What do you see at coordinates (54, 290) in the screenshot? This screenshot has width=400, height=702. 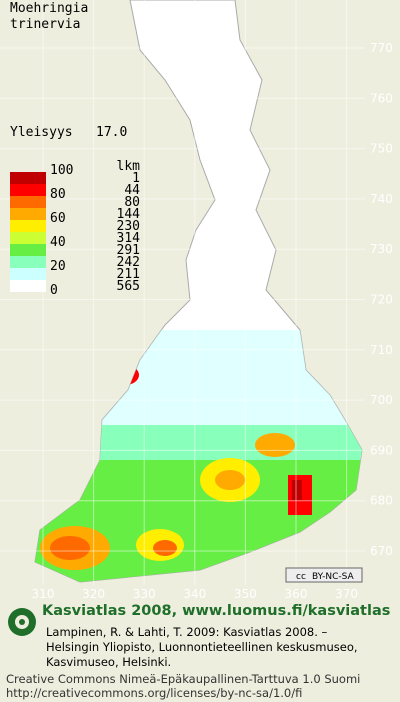 I see `legend-percent: 0` at bounding box center [54, 290].